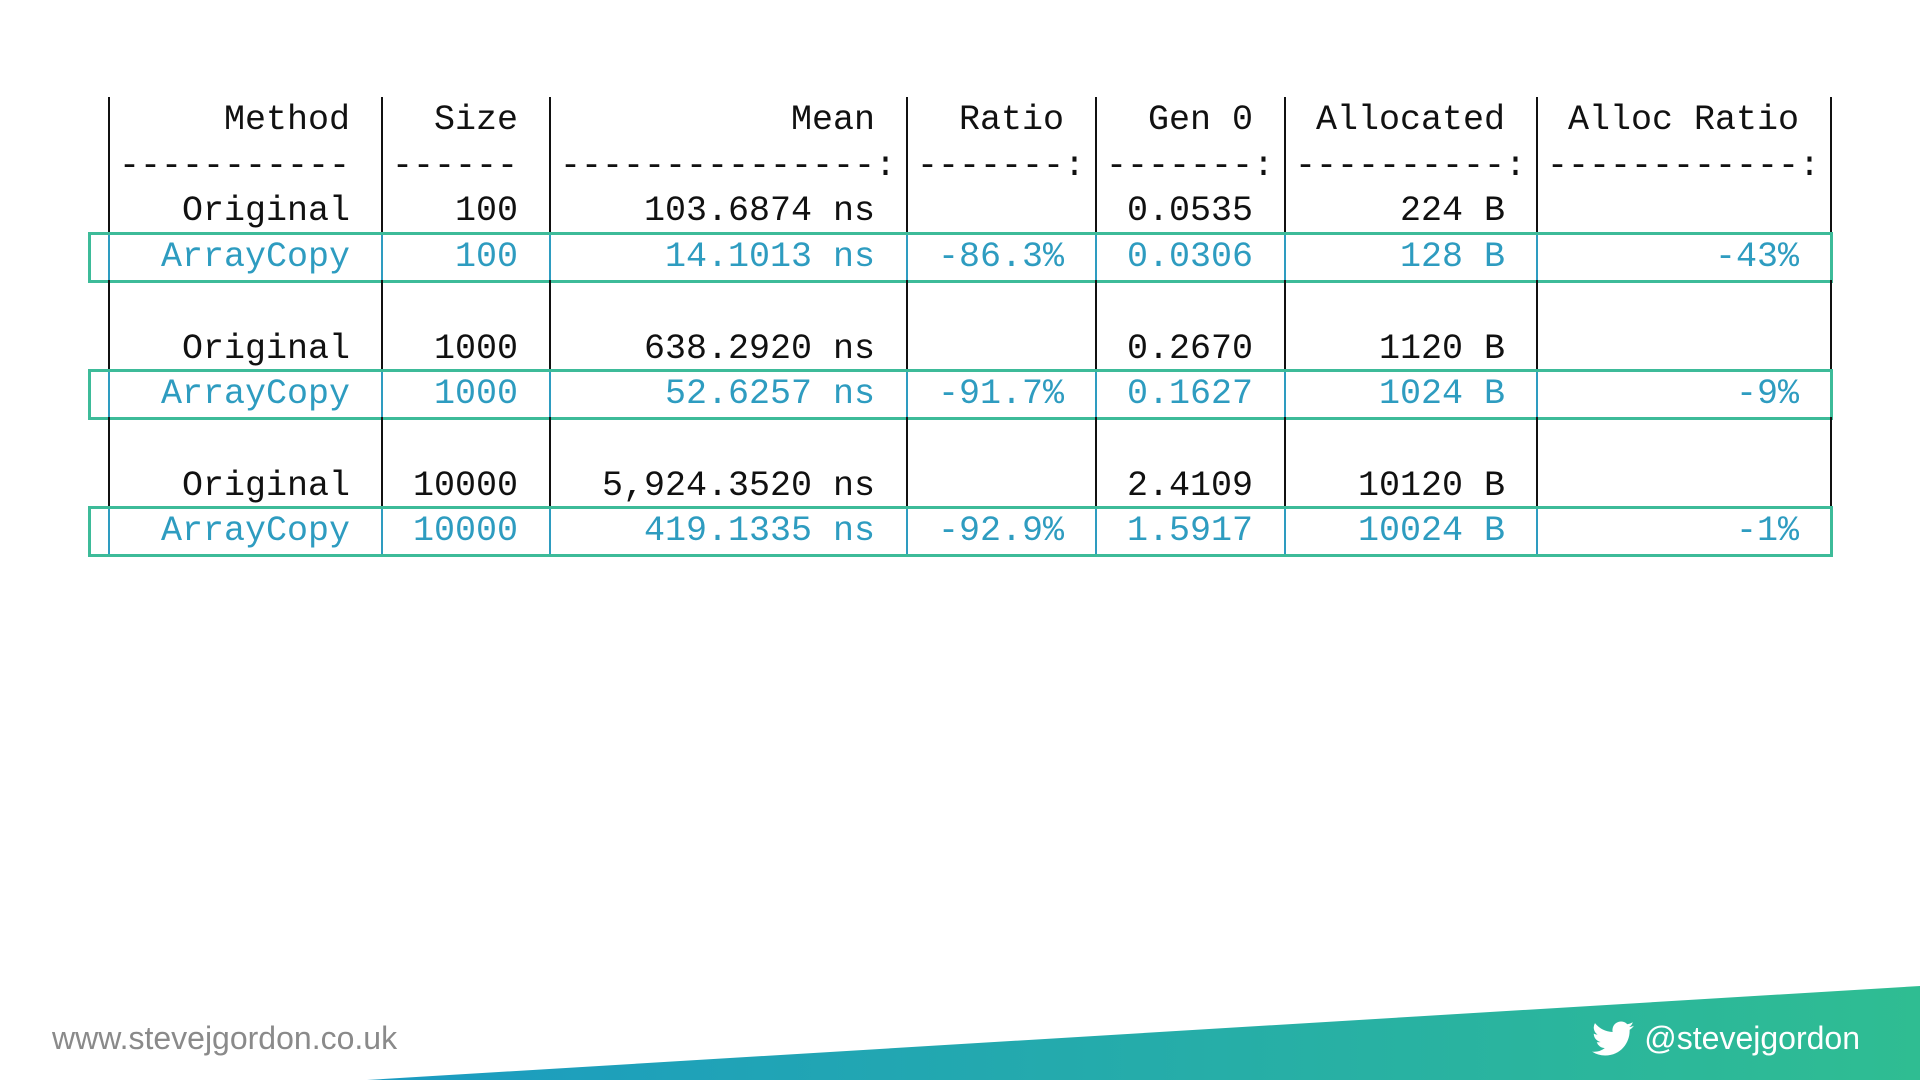 The width and height of the screenshot is (1920, 1080). What do you see at coordinates (769, 394) in the screenshot?
I see `table-cell: 52.6257 ns` at bounding box center [769, 394].